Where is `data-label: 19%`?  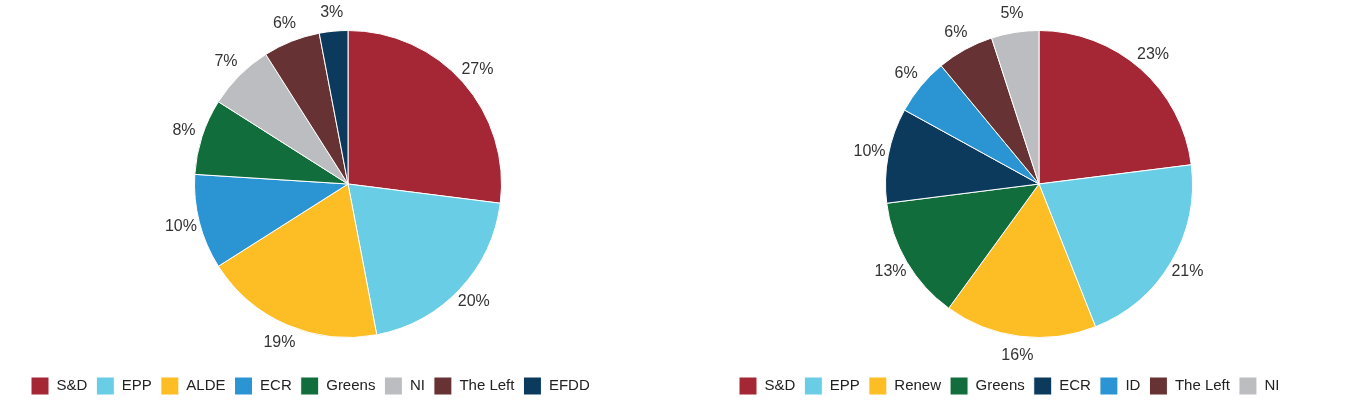
data-label: 19% is located at coordinates (279, 341).